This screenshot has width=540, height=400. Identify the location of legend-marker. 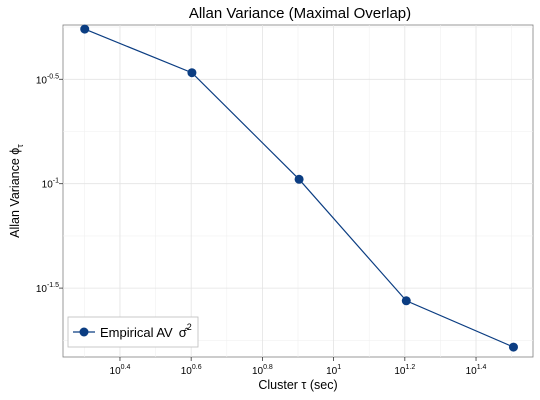
(84, 332).